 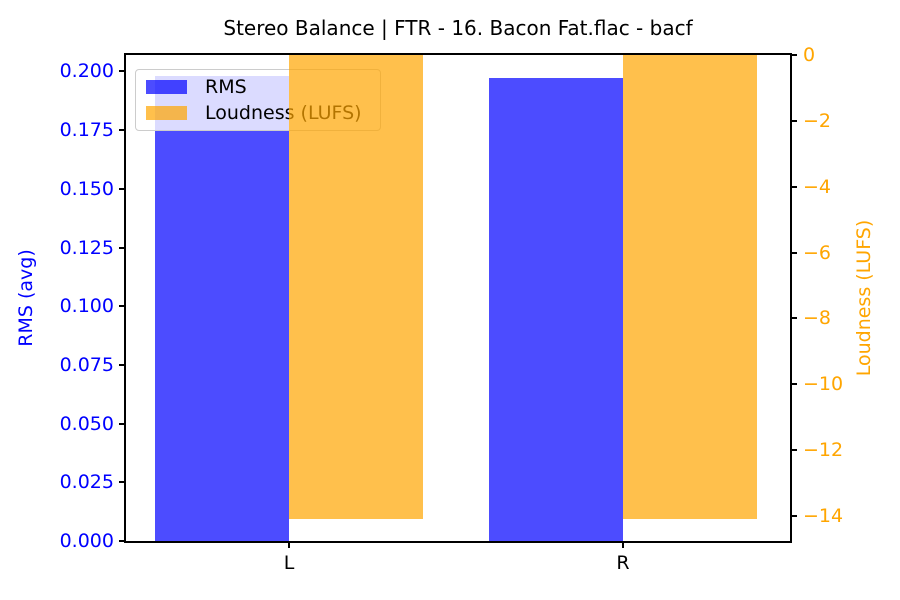 I want to click on tick-label-right: 0, so click(x=809, y=55).